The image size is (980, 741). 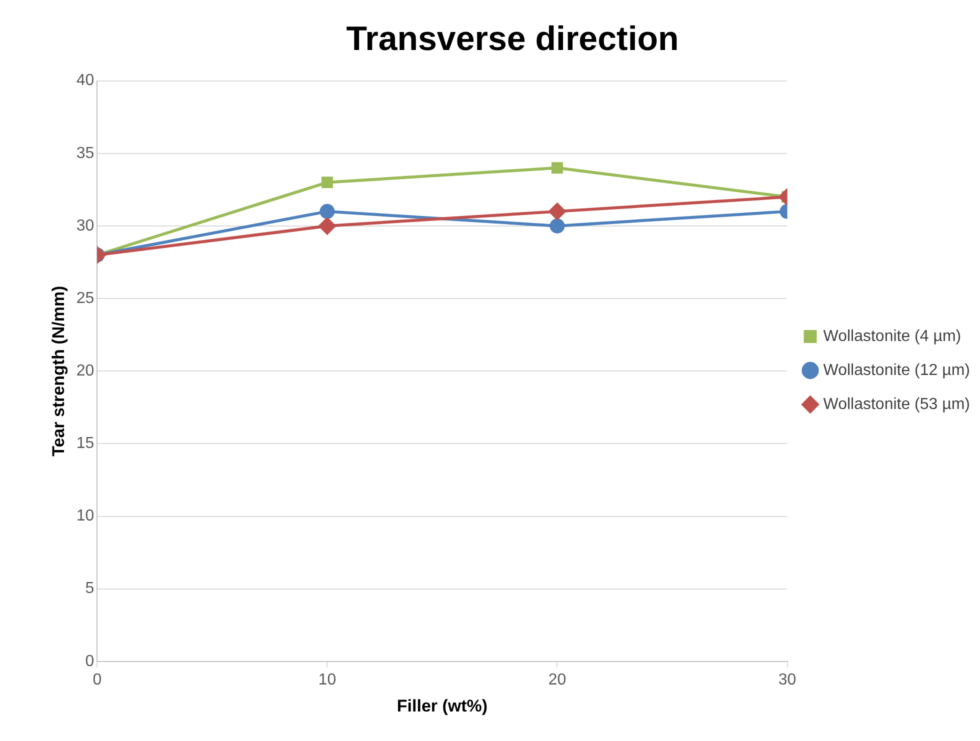 I want to click on x-tick-label: 30, so click(x=787, y=679).